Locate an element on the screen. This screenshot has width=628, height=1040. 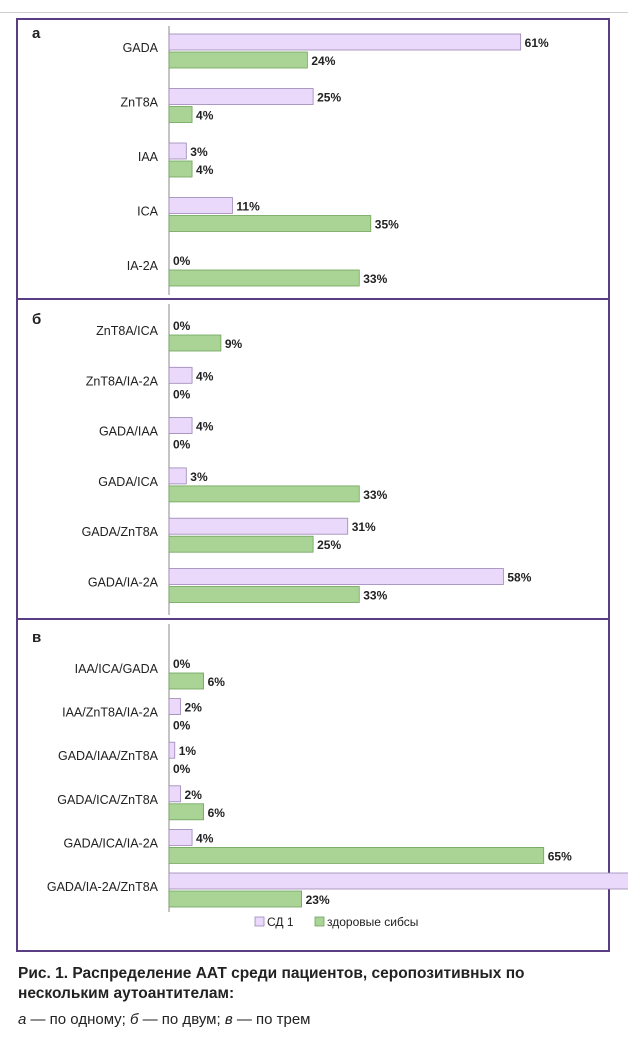
caption-letter-a: а is located at coordinates (22, 1019).